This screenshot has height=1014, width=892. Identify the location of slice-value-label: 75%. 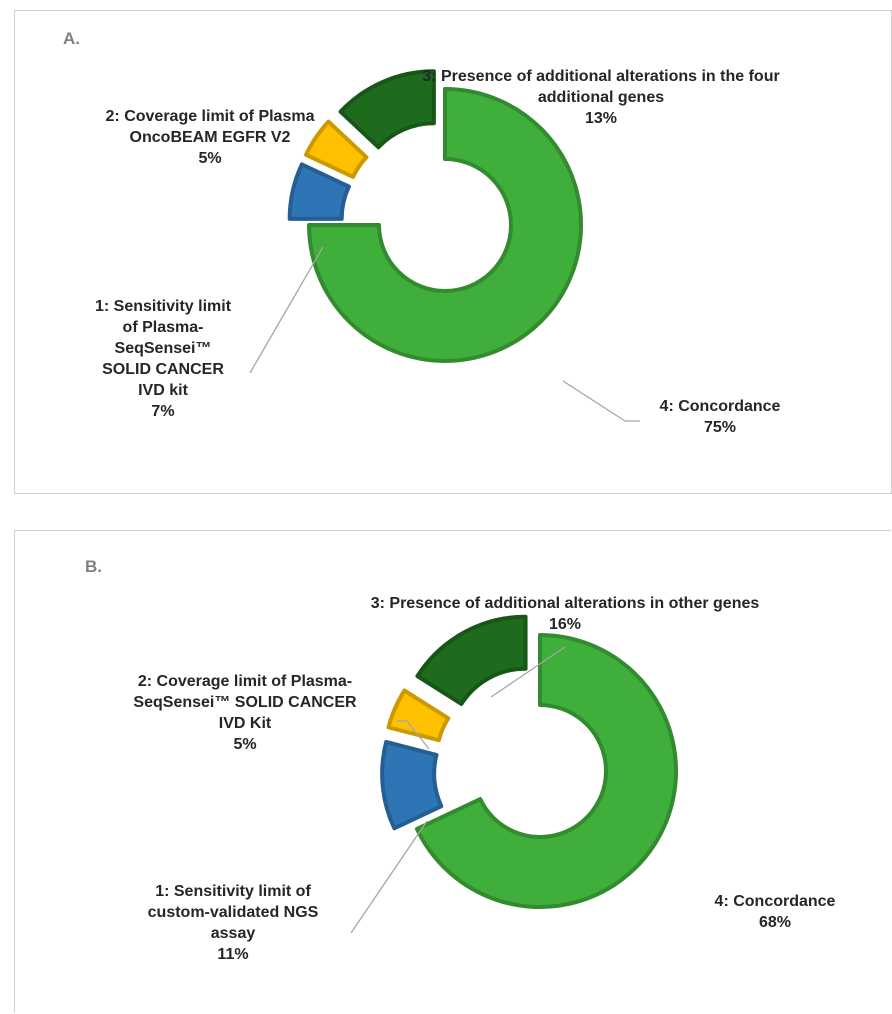
(720, 427).